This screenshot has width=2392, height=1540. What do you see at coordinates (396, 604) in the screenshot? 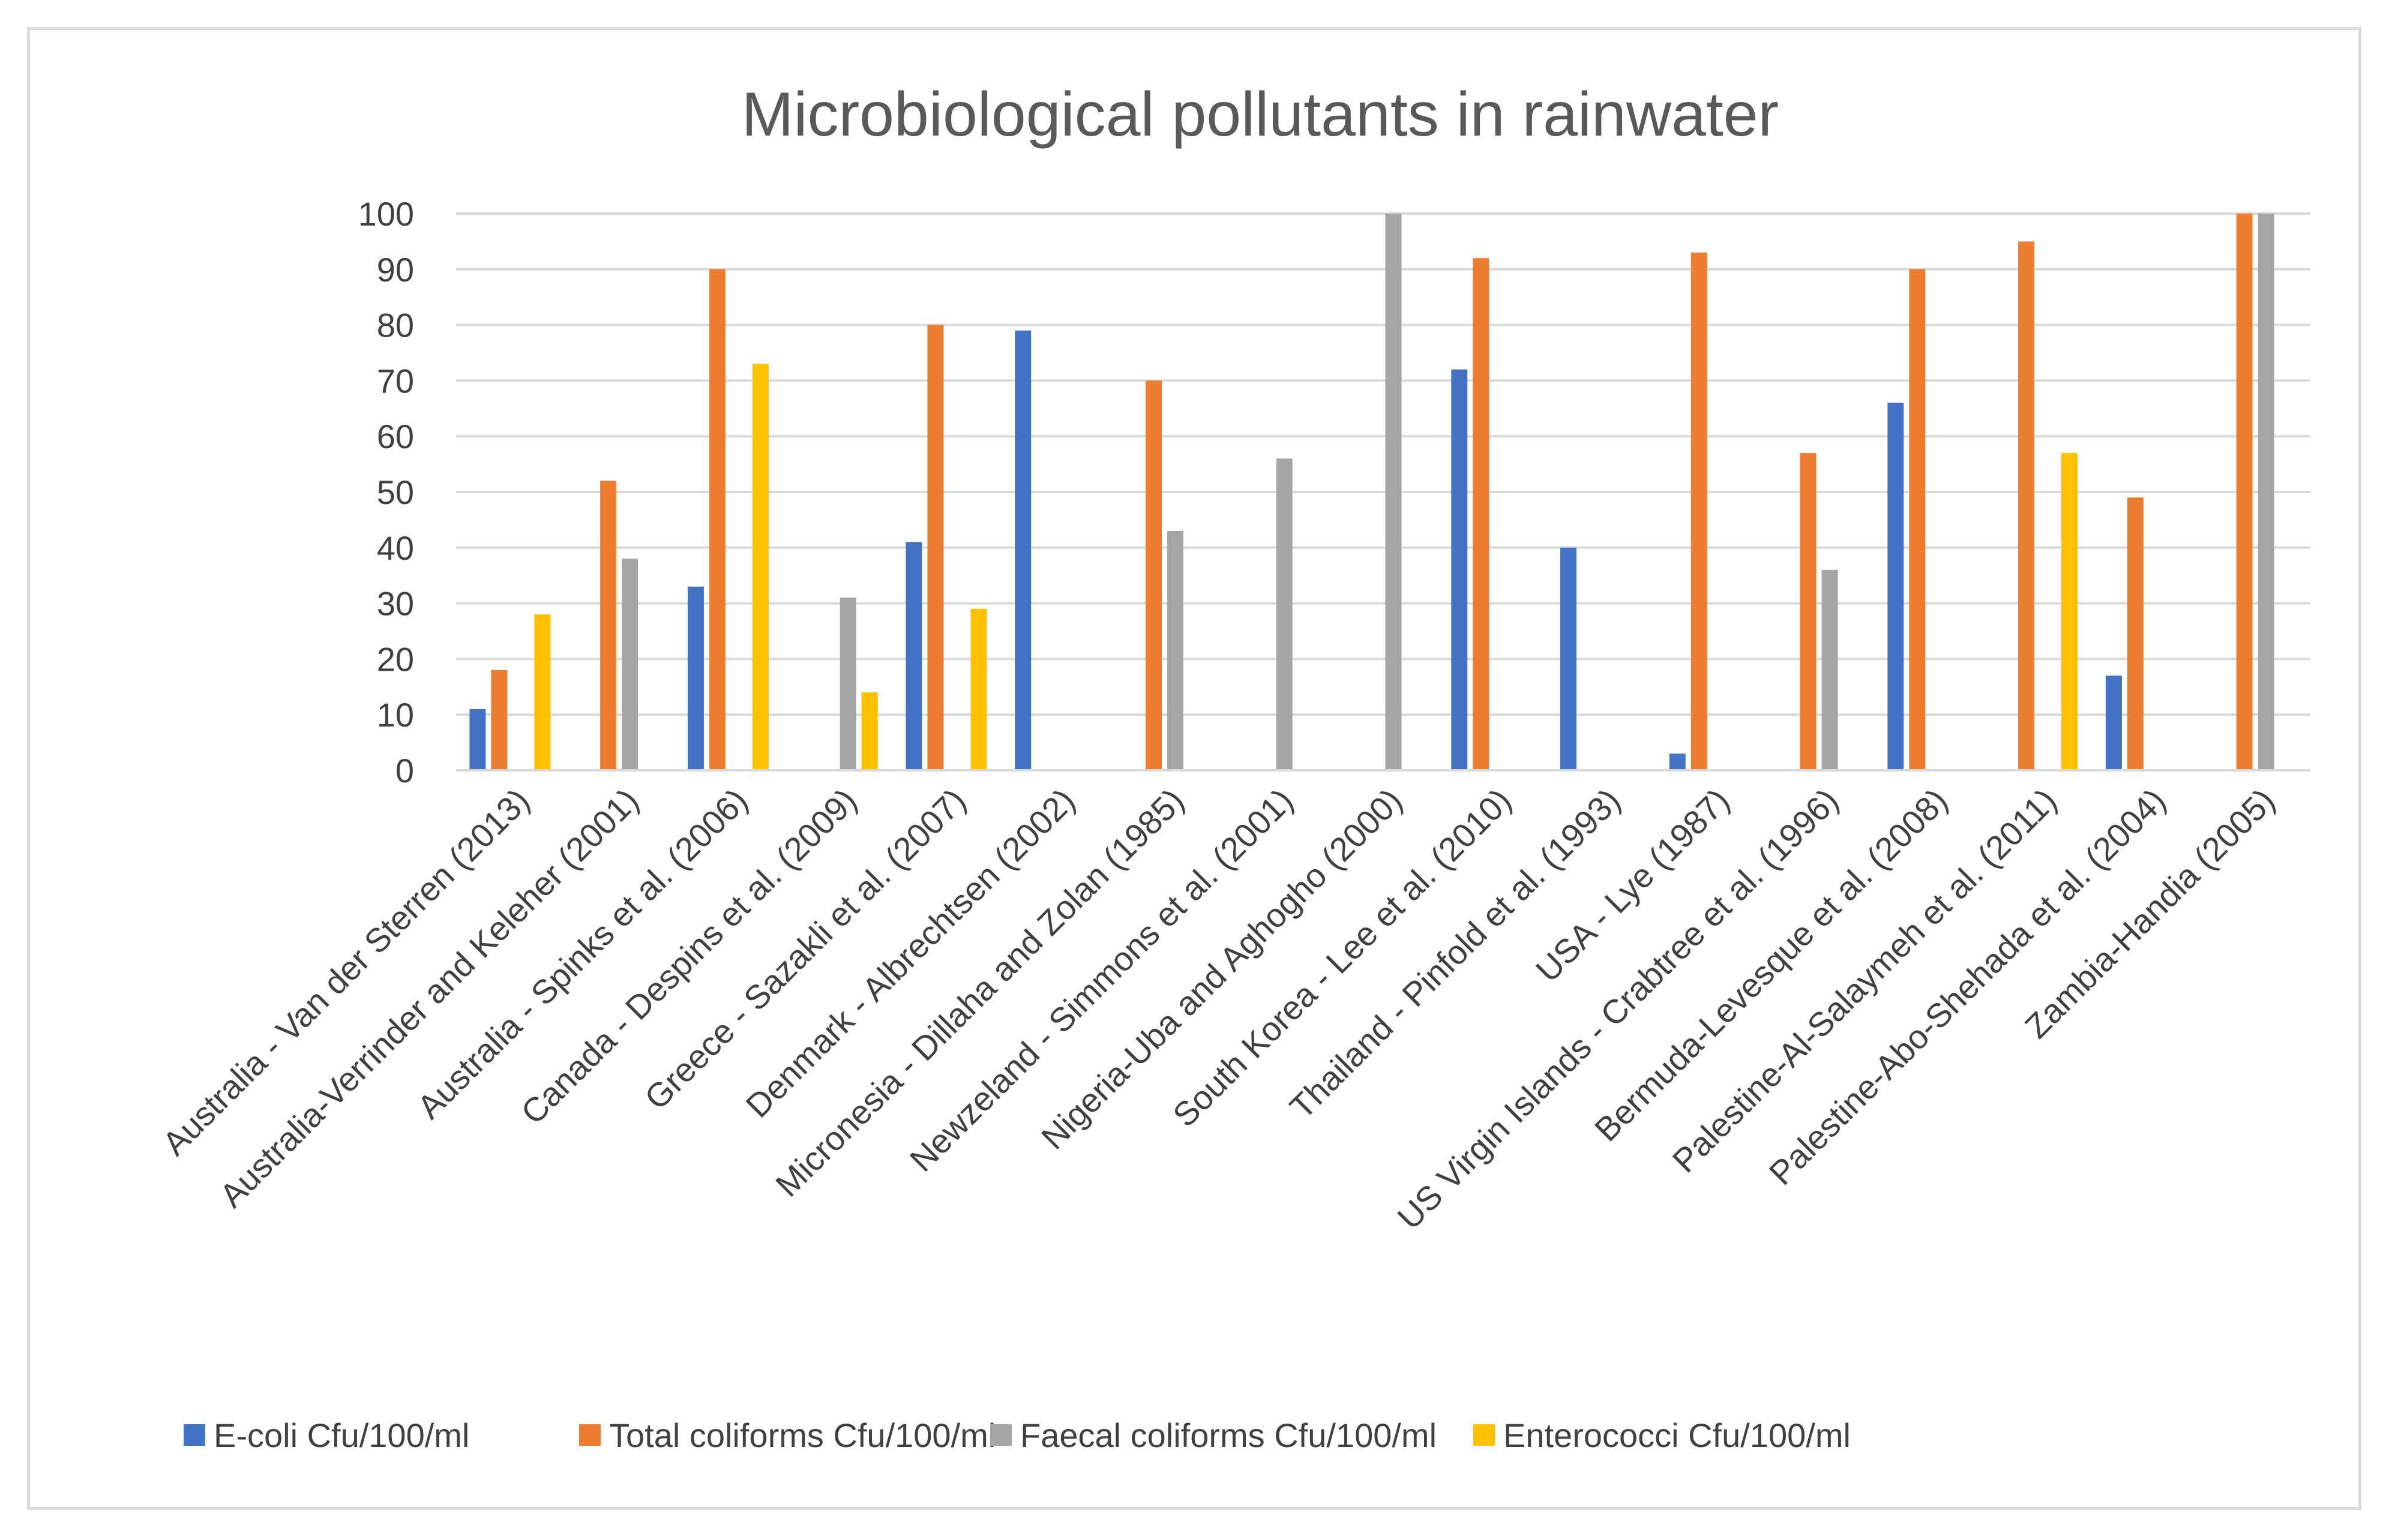
I see `y-tick-label: 30` at bounding box center [396, 604].